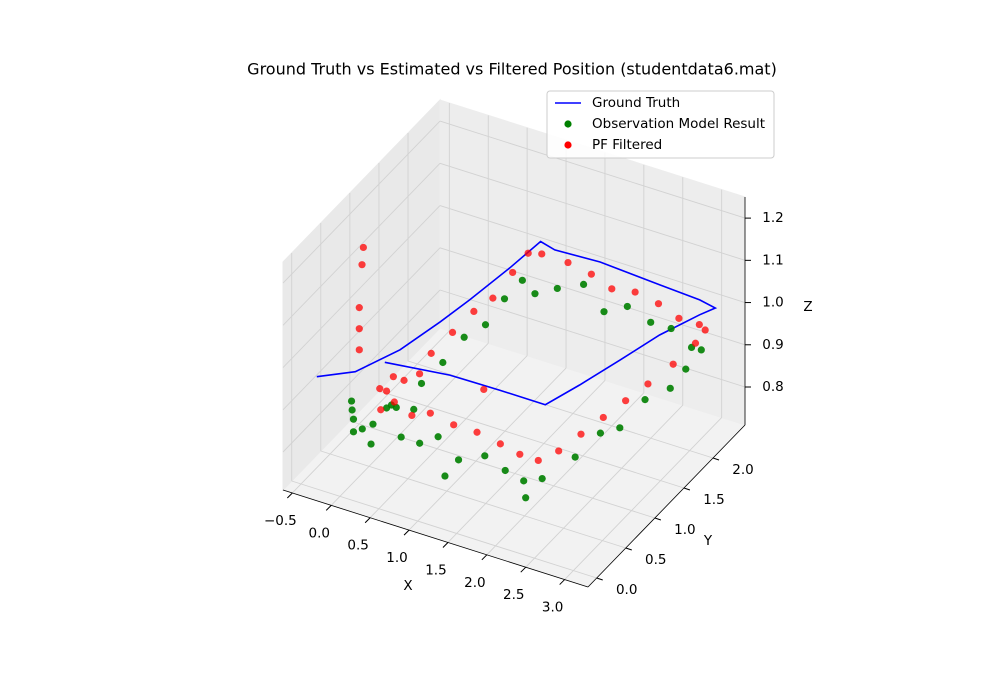 Image resolution: width=1000 pixels, height=700 pixels. Describe the element at coordinates (772, 303) in the screenshot. I see `z-tick-label: 1.0` at that location.